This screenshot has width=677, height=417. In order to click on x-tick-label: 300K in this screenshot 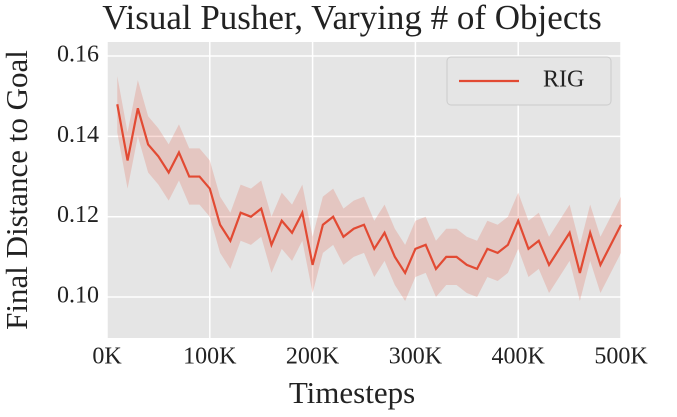, I will do `click(416, 357)`.